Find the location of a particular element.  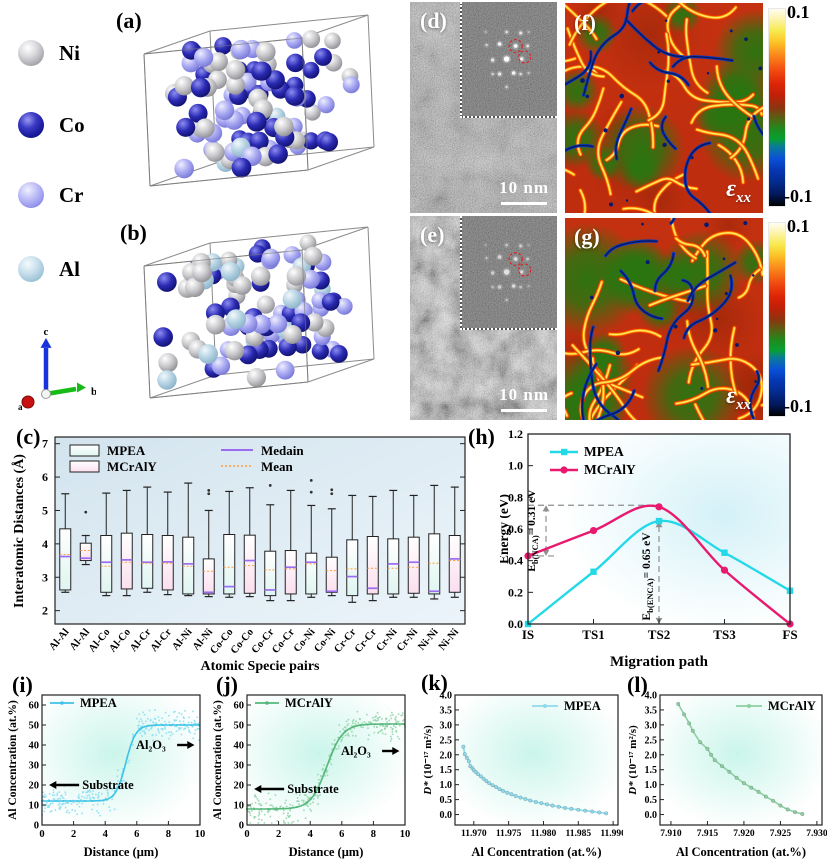

svg-text: TS2 is located at coordinates (659, 634).